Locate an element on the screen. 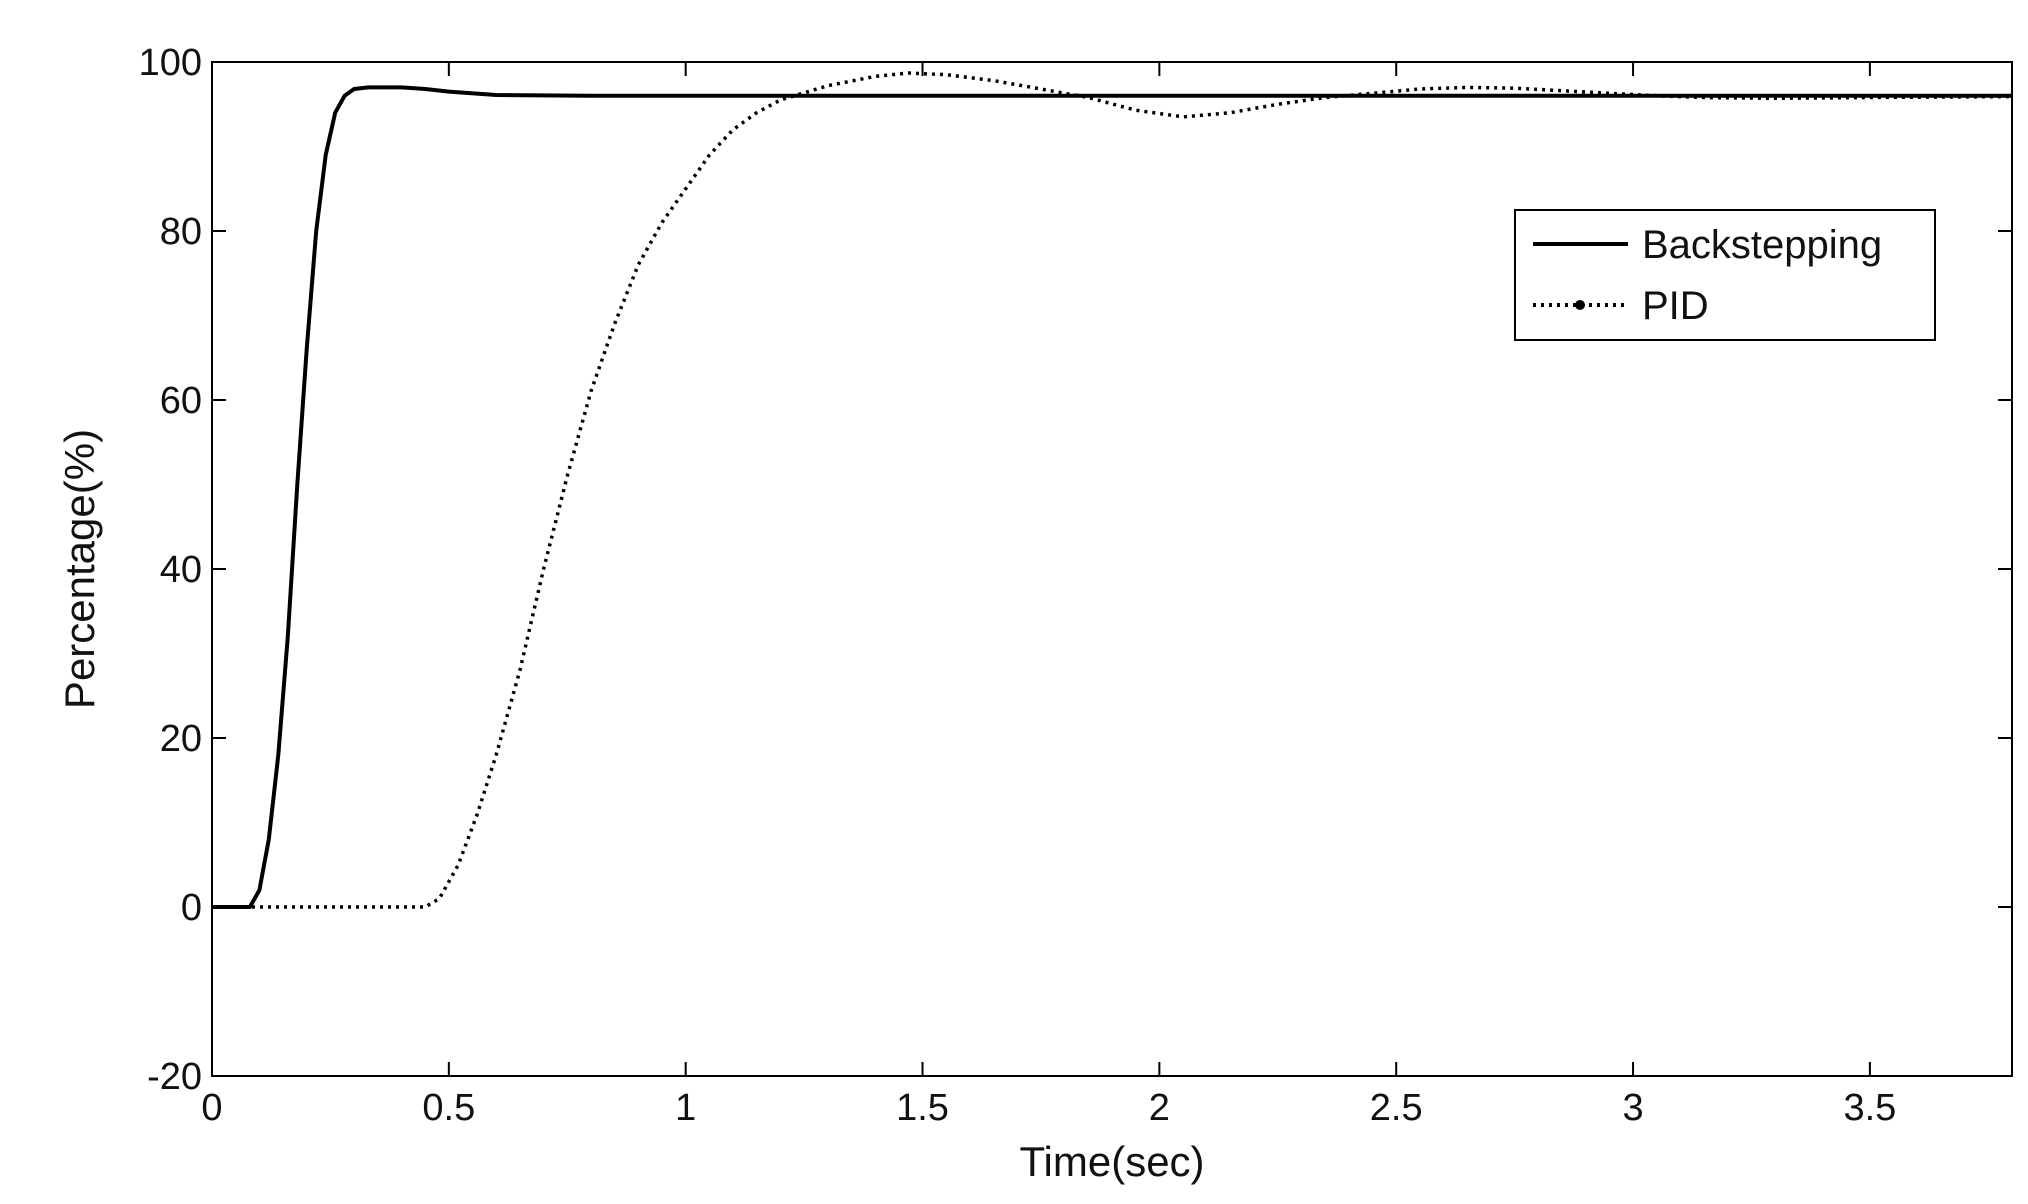  legend: Backstepping PID is located at coordinates (1725, 275).